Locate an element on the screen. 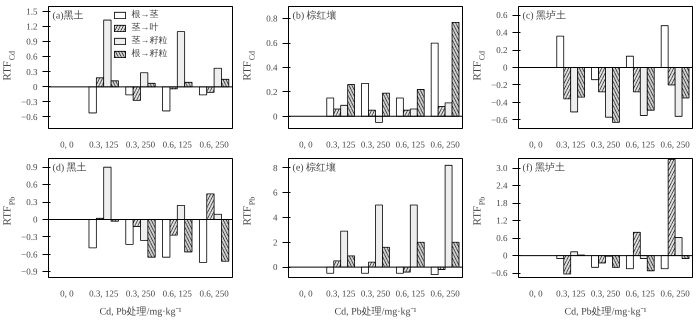  chart-title: (c) 黑垆土 is located at coordinates (544, 16).